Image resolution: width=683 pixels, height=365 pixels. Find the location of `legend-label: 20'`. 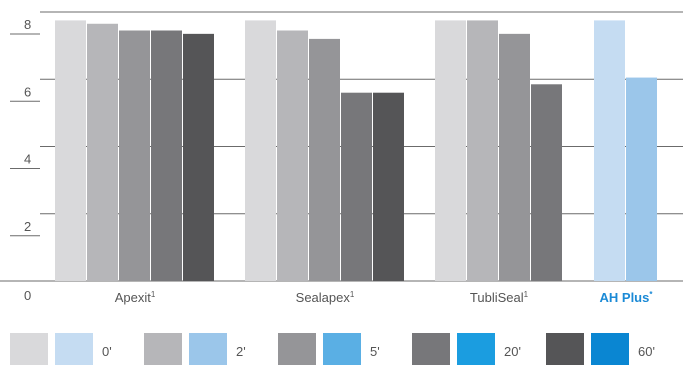

legend-label: 20' is located at coordinates (512, 351).